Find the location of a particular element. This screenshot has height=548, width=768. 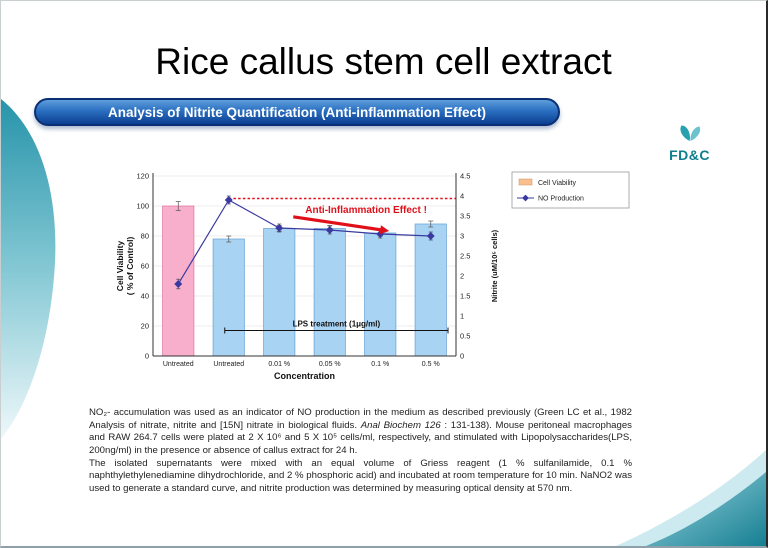

svg-text: 20 is located at coordinates (145, 326).